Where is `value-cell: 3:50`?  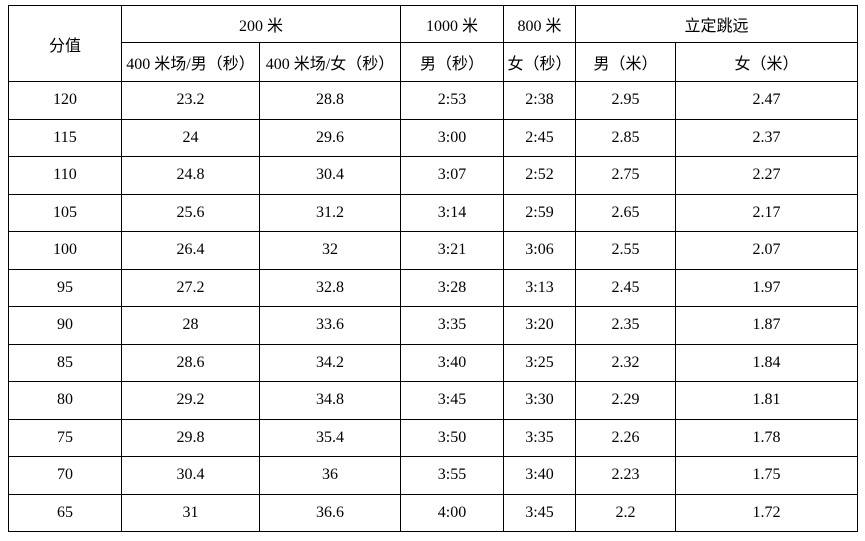
value-cell: 3:50 is located at coordinates (452, 437).